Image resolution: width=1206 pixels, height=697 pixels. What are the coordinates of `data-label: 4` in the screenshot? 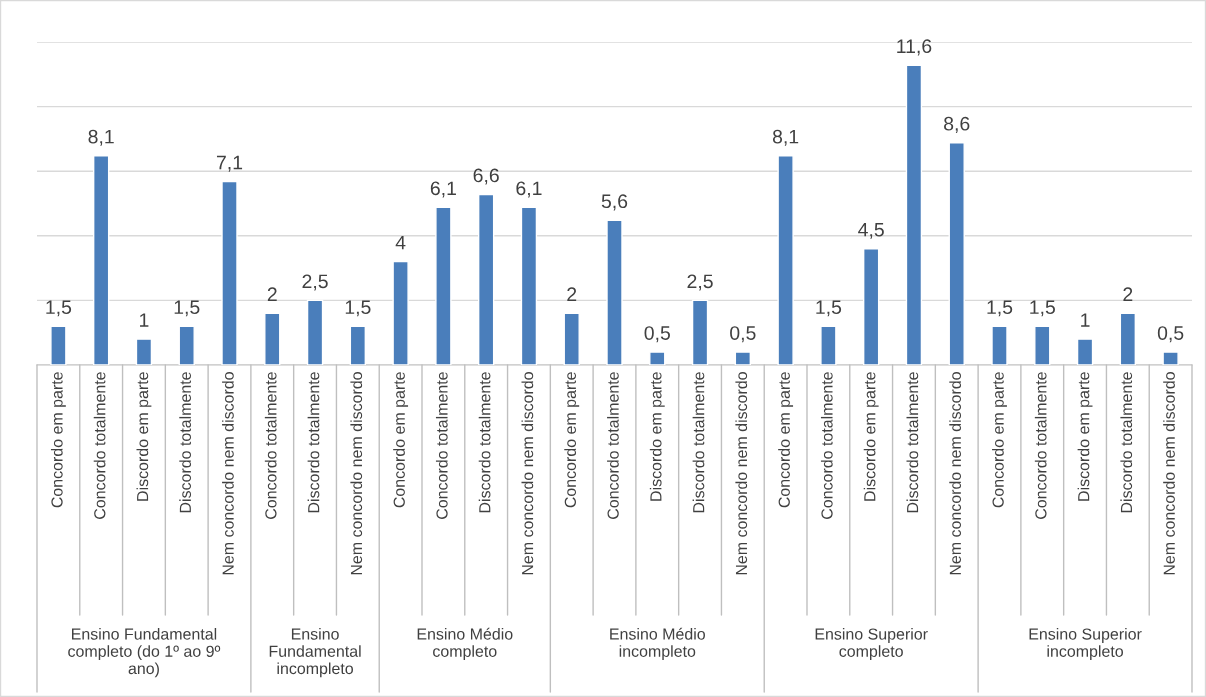 It's located at (400, 242).